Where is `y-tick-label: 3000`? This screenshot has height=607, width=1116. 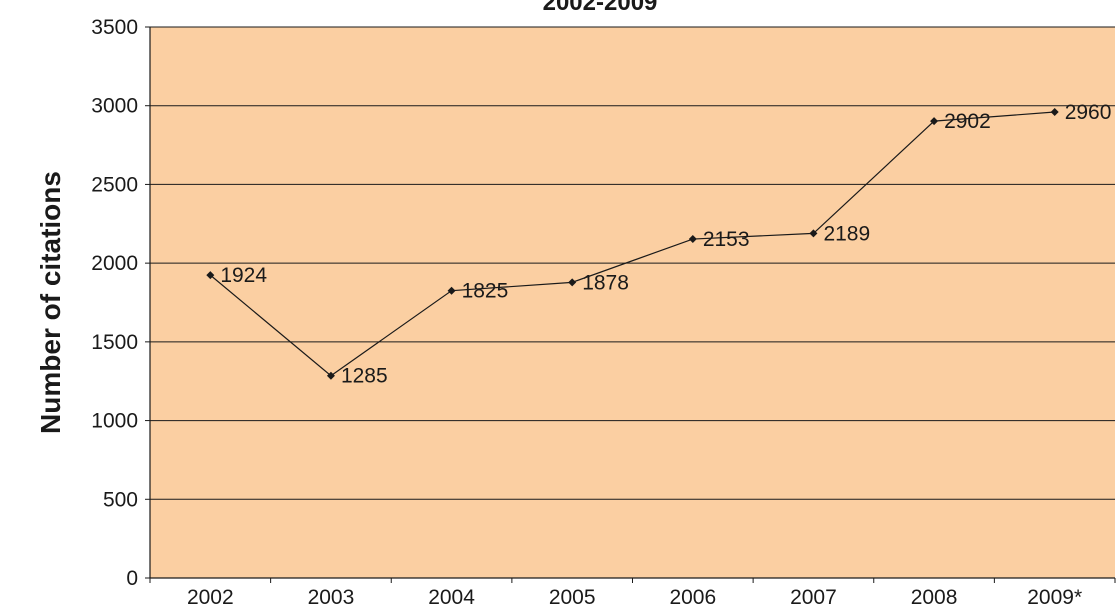
y-tick-label: 3000 is located at coordinates (114, 106).